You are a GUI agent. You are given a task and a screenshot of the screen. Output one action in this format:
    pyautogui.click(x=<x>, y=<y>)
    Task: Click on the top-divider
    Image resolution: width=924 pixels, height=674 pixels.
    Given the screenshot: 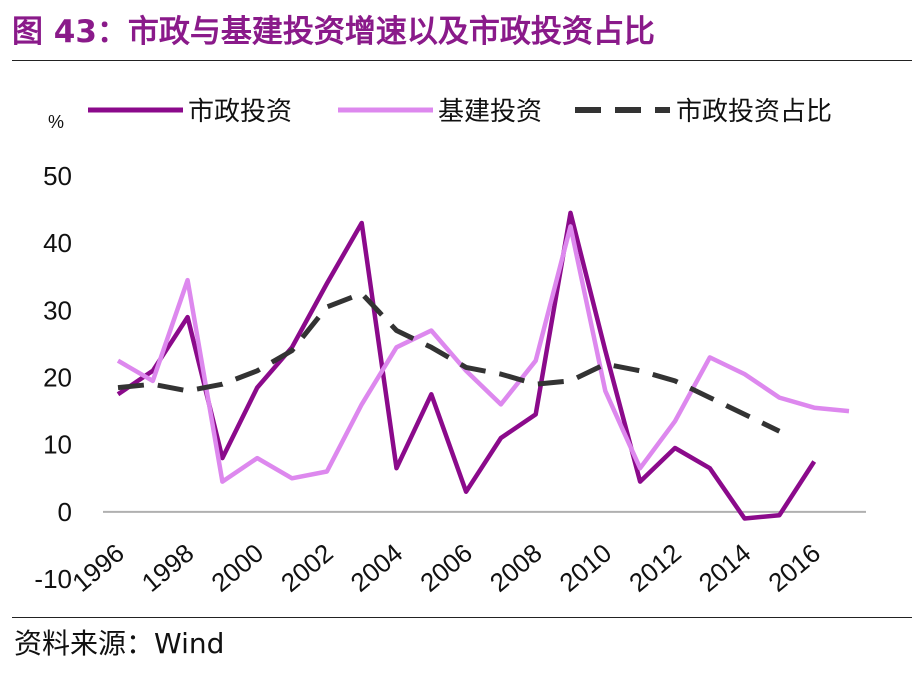 What is the action you would take?
    pyautogui.click(x=462, y=60)
    